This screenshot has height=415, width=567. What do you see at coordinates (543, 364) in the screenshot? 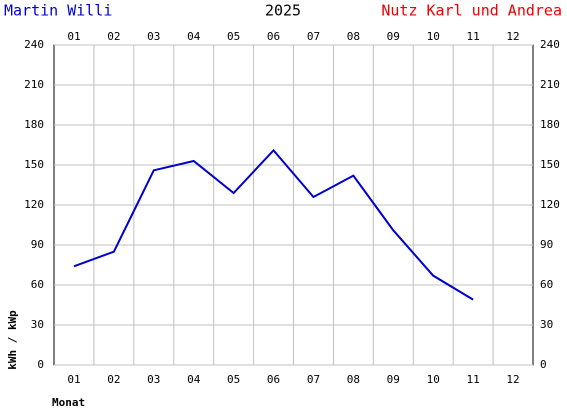
I see `y2-tick-label: 0` at bounding box center [543, 364].